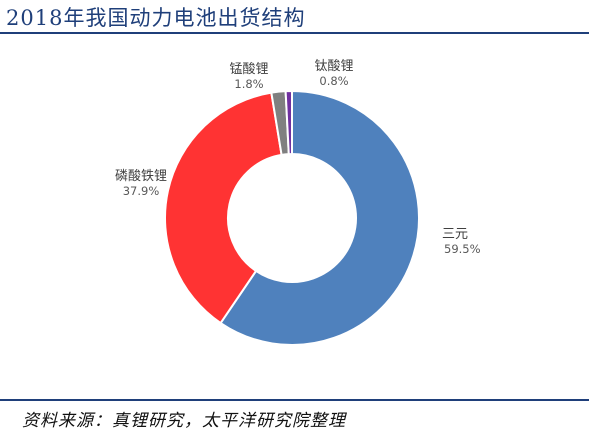 This screenshot has width=589, height=439. What do you see at coordinates (333, 66) in the screenshot?
I see `slice-label-name-4: 钛酸锂` at bounding box center [333, 66].